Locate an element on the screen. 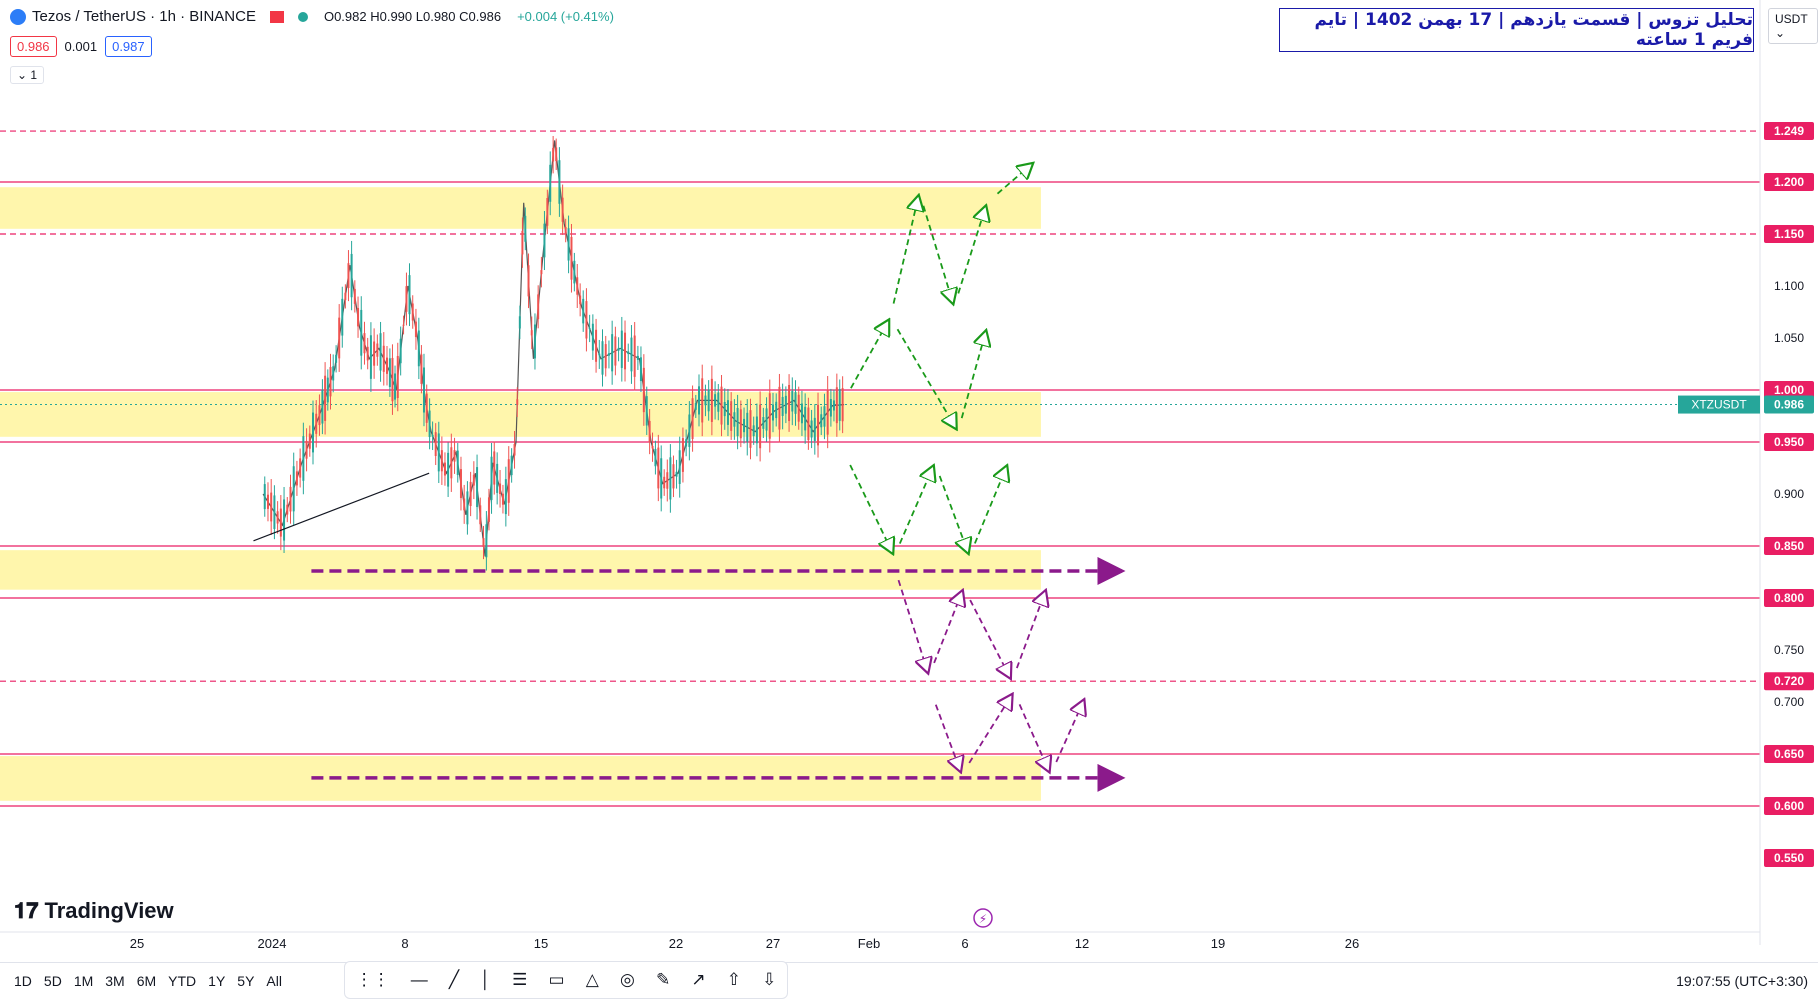 The width and height of the screenshot is (1818, 999). sell-button: 0.986 is located at coordinates (33, 46).